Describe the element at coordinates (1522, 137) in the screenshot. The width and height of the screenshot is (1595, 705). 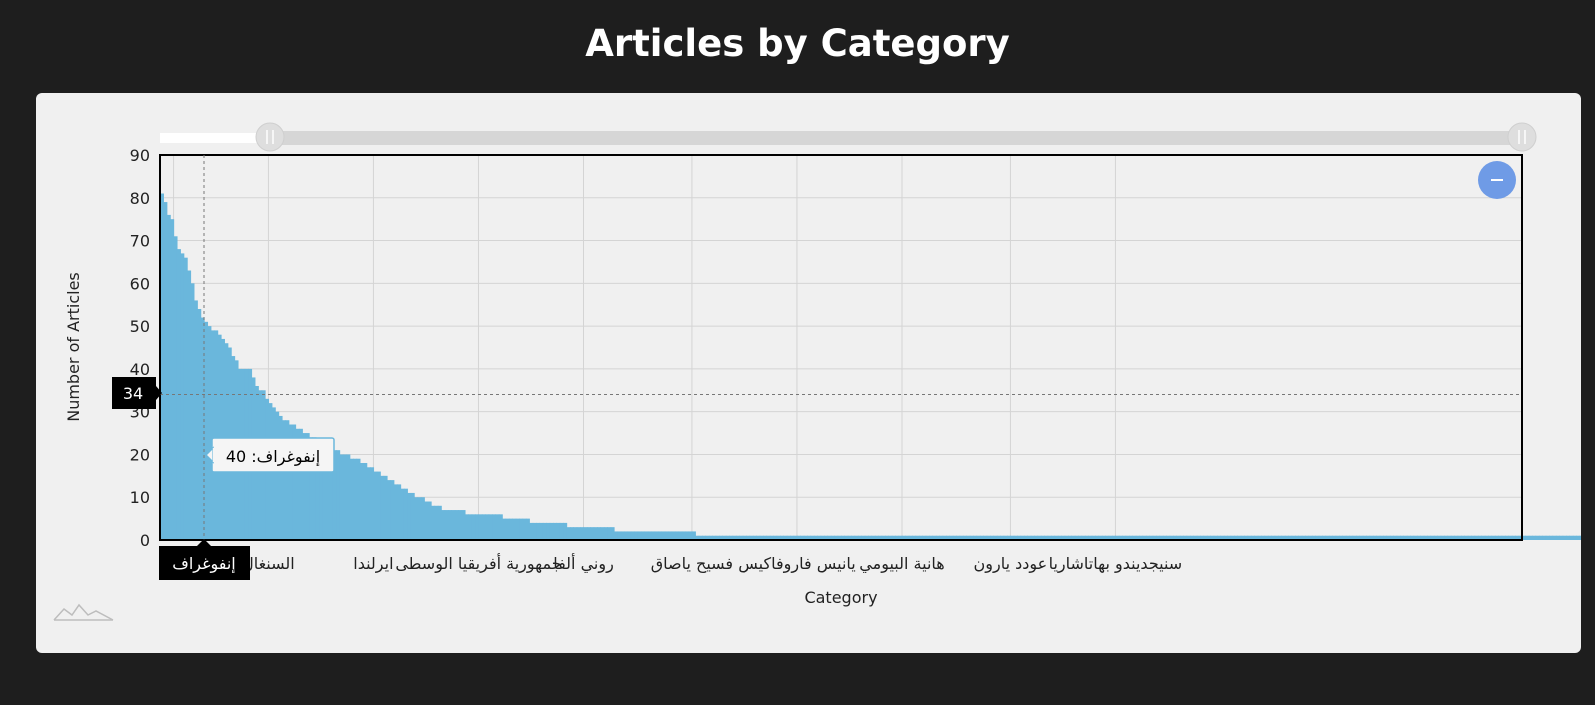
I see `scroller-handle-right` at that location.